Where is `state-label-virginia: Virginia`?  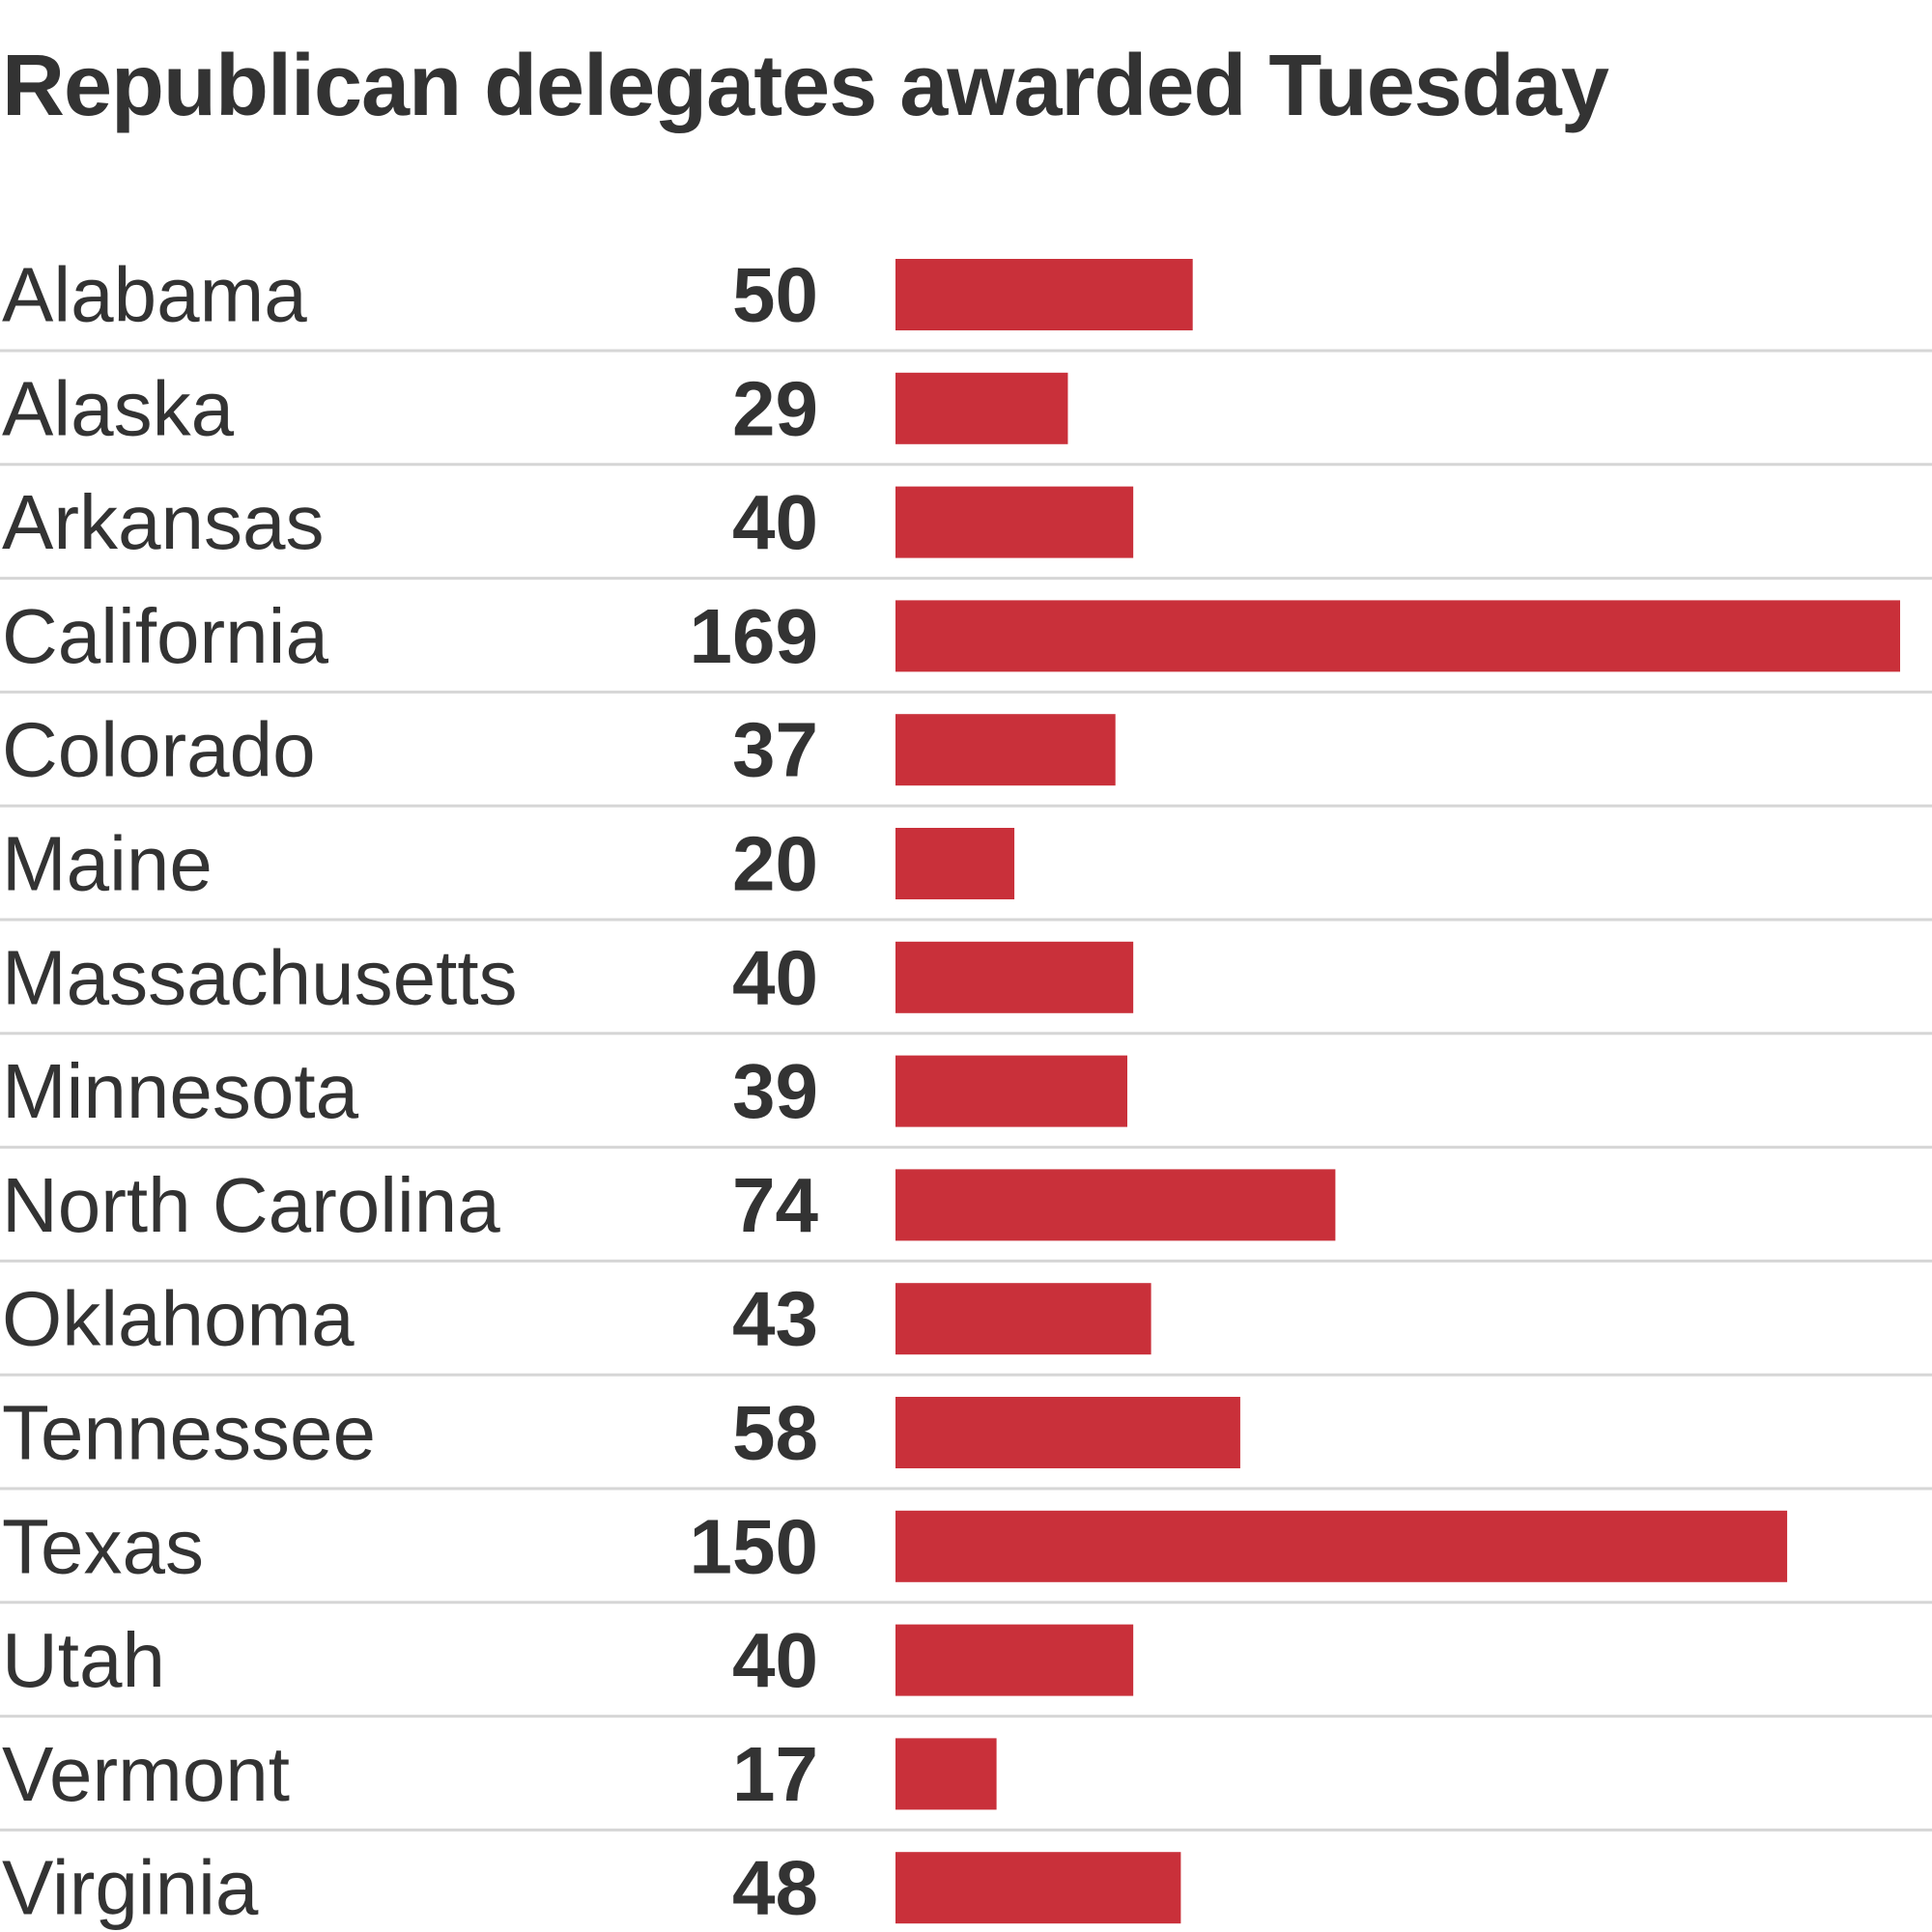
state-label-virginia: Virginia is located at coordinates (130, 1888).